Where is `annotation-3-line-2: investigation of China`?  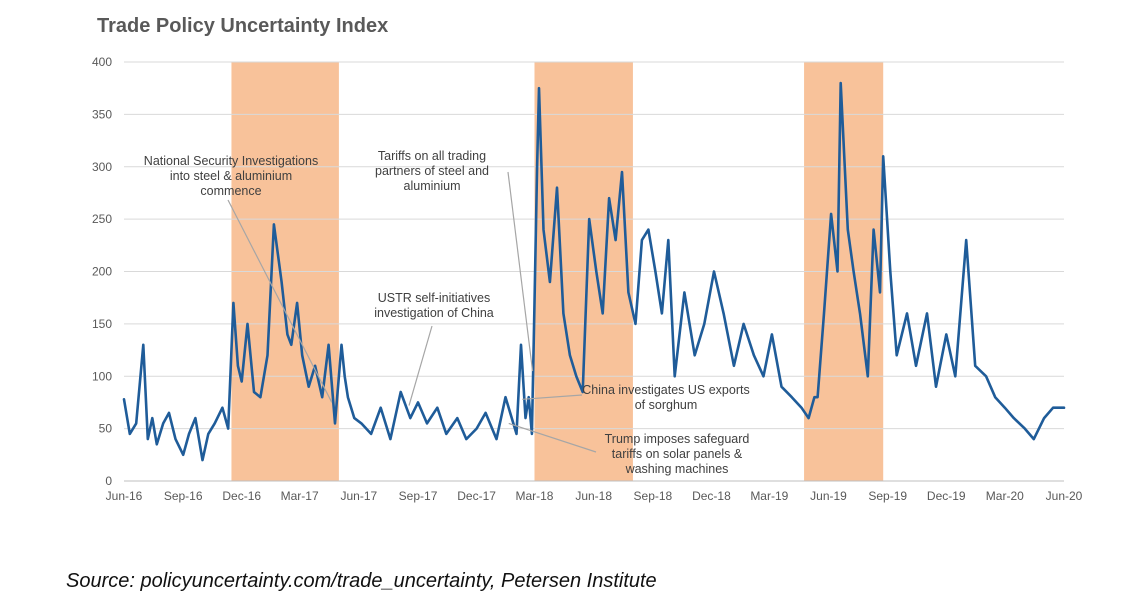 annotation-3-line-2: investigation of China is located at coordinates (434, 313).